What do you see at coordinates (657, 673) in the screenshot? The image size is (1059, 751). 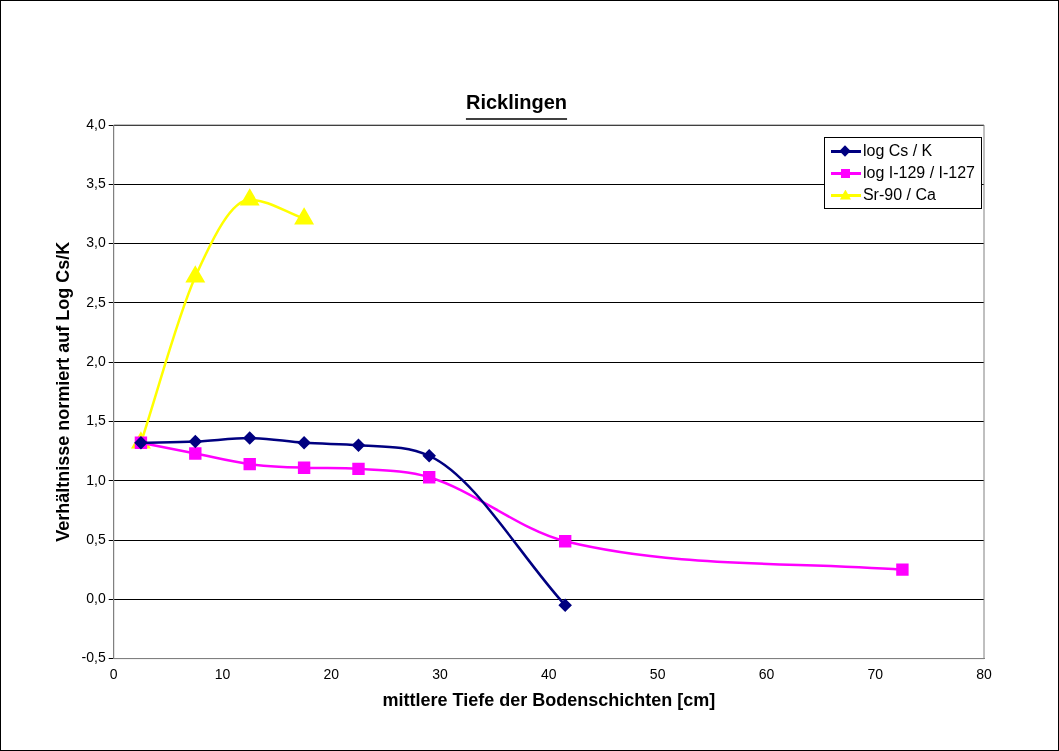 I see `x-tick-label: 50` at bounding box center [657, 673].